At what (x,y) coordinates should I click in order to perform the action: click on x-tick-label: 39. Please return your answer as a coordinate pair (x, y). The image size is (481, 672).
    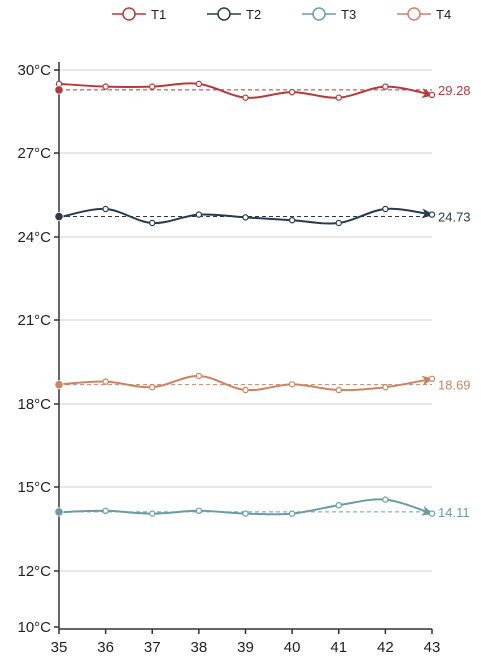
    Looking at the image, I should click on (245, 647).